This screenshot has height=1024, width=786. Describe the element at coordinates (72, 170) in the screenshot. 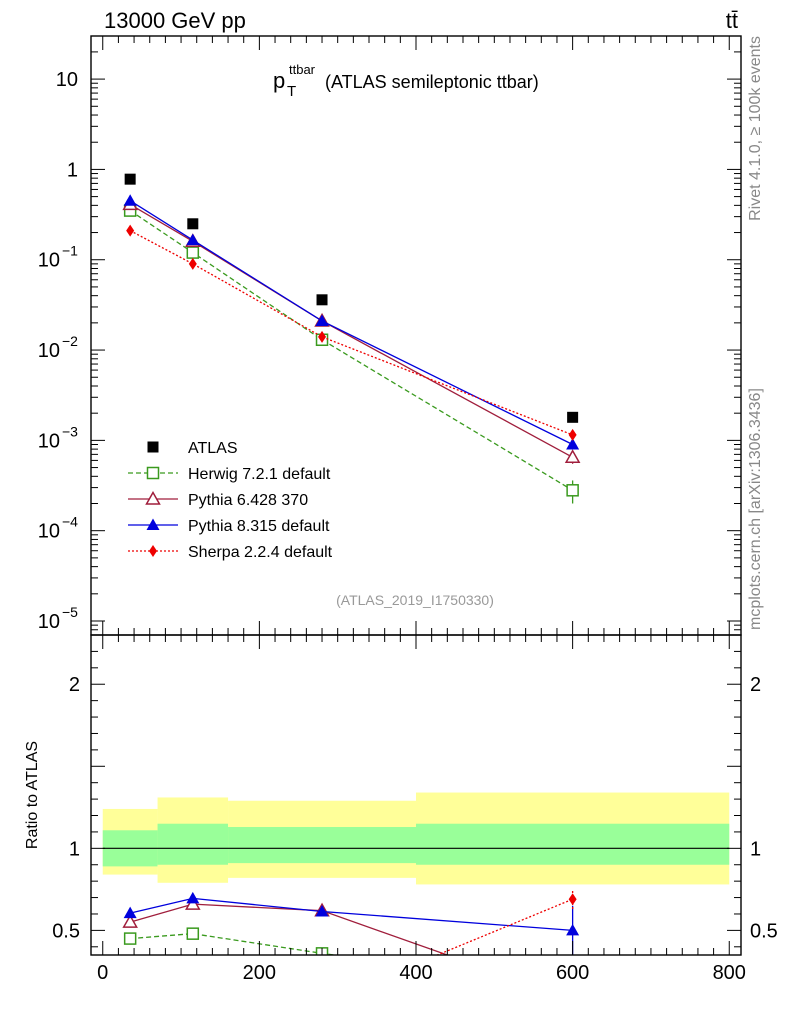

I see `main-ytick-label-1: 1` at that location.